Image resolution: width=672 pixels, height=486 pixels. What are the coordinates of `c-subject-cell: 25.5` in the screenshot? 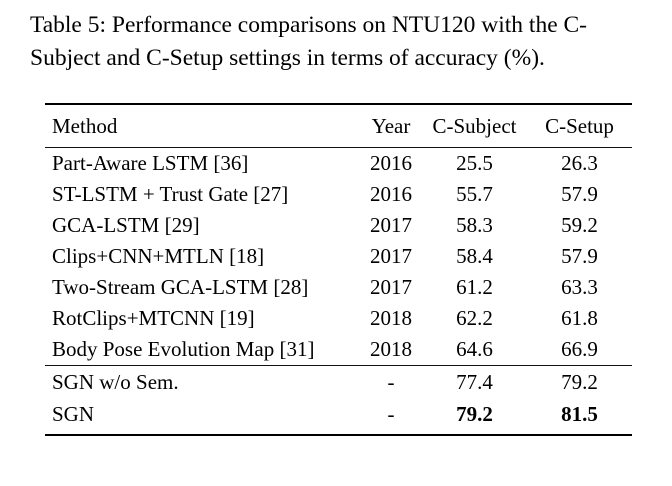 It's located at (474, 163).